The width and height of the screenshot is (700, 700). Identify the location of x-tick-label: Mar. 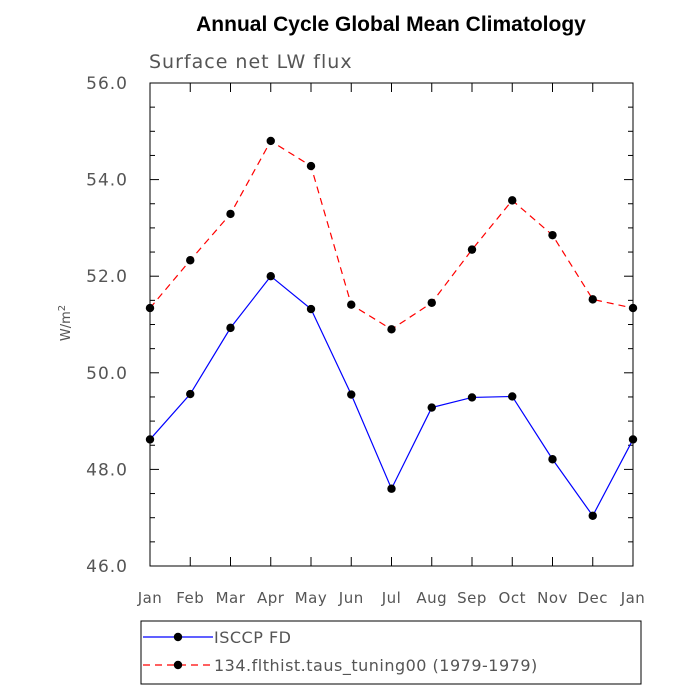
(231, 598).